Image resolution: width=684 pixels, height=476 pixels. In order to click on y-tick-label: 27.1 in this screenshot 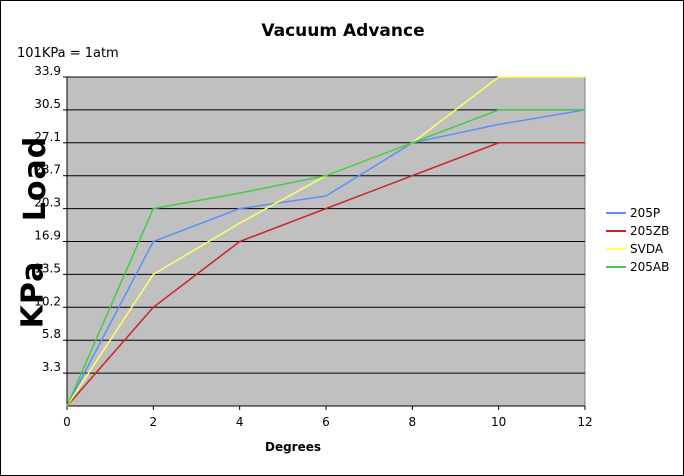, I will do `click(47, 137)`.